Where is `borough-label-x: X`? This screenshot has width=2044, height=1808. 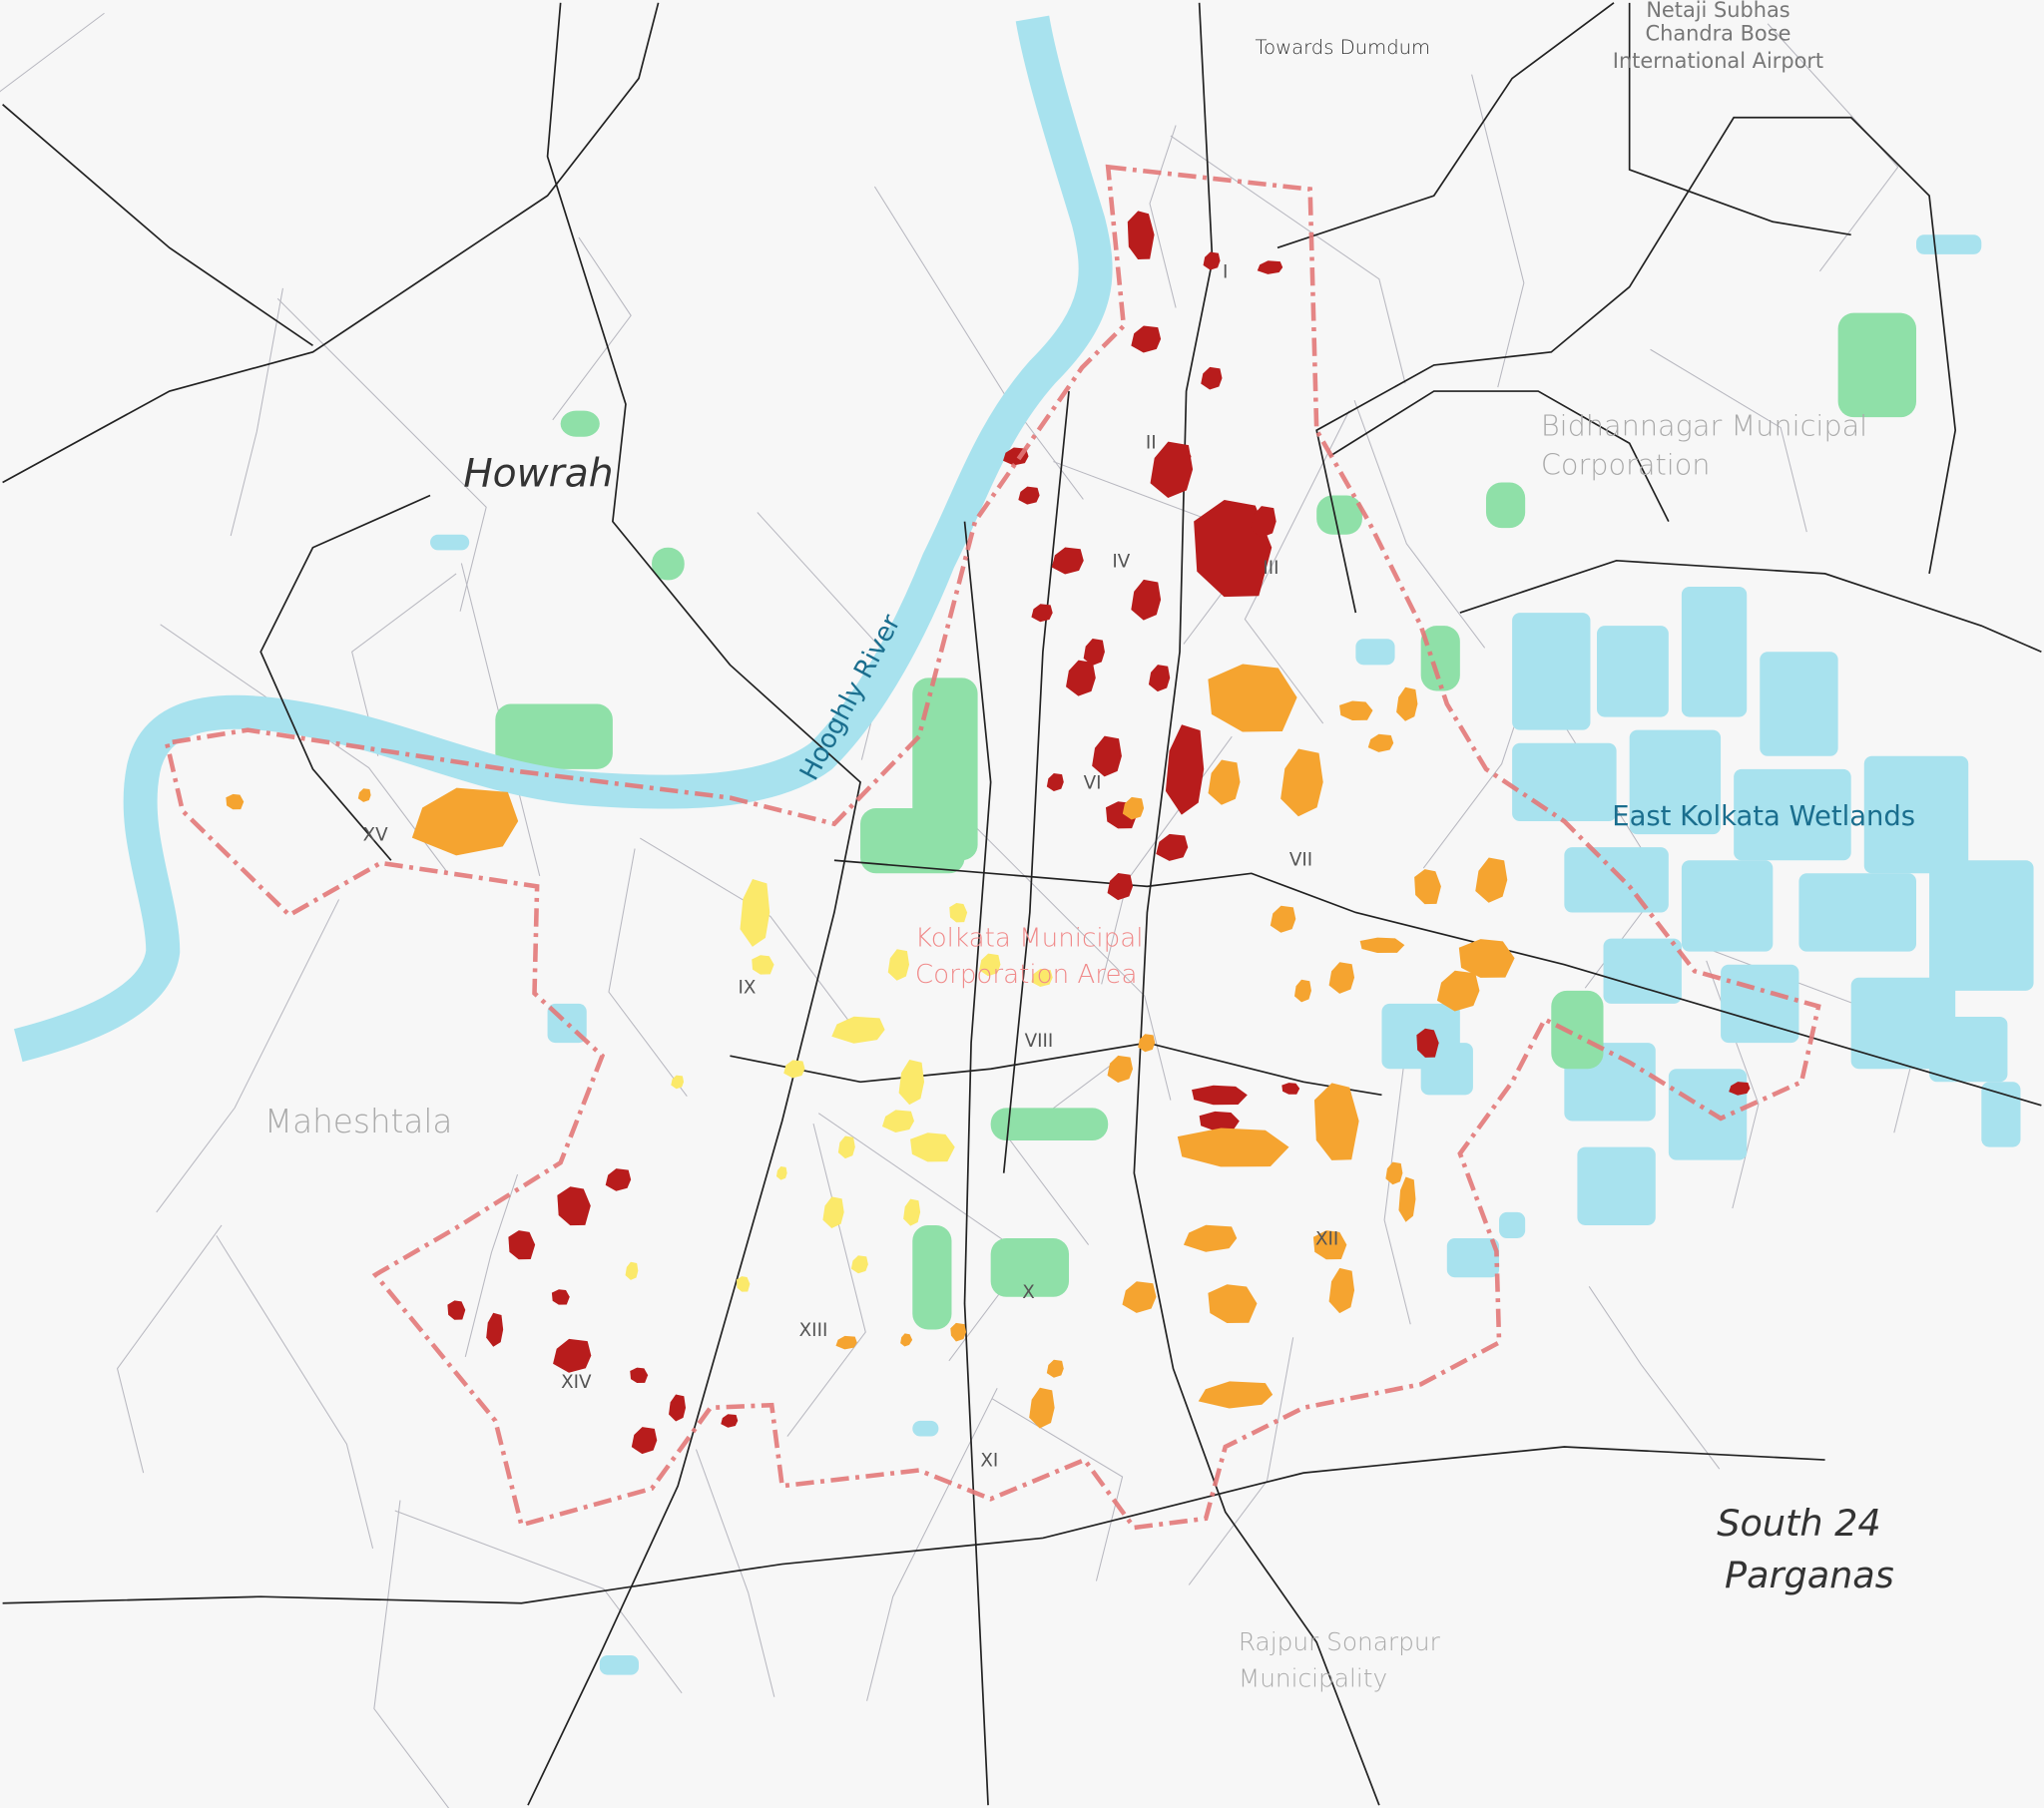
borough-label-x: X is located at coordinates (1028, 1293).